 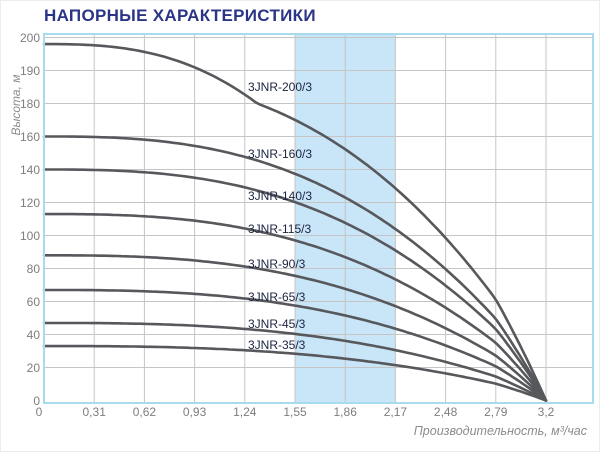 What do you see at coordinates (295, 412) in the screenshot?
I see `x-tick-label: 1,55` at bounding box center [295, 412].